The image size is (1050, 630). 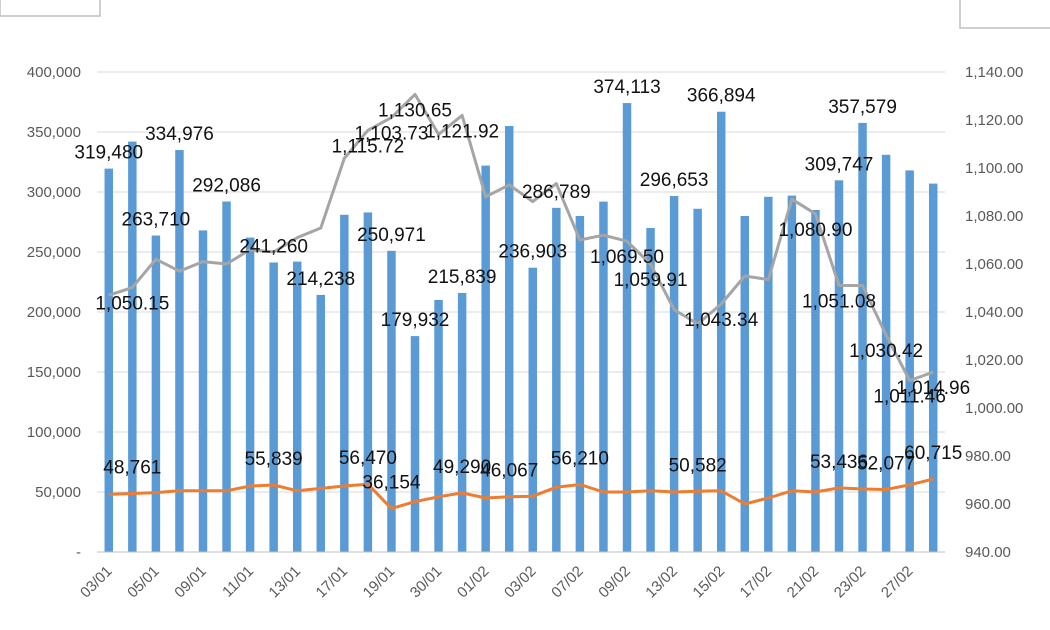 I want to click on bar-data-label: 296,653, so click(x=674, y=180).